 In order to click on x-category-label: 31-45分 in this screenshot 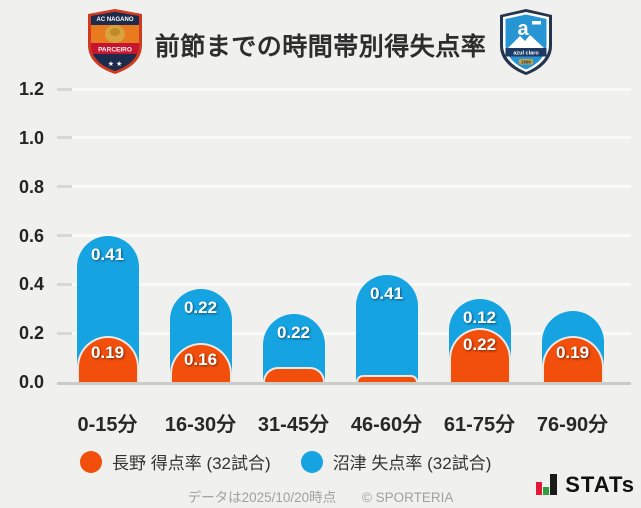, I will do `click(293, 425)`.